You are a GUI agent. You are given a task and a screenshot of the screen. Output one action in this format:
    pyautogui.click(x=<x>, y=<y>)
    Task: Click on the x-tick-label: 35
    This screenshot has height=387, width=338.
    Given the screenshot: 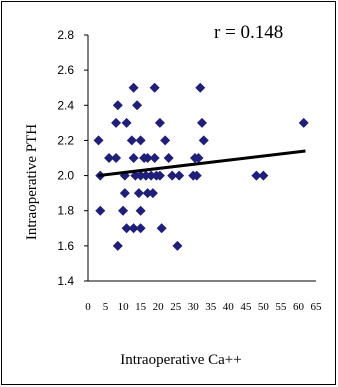 What is the action you would take?
    pyautogui.click(x=211, y=307)
    